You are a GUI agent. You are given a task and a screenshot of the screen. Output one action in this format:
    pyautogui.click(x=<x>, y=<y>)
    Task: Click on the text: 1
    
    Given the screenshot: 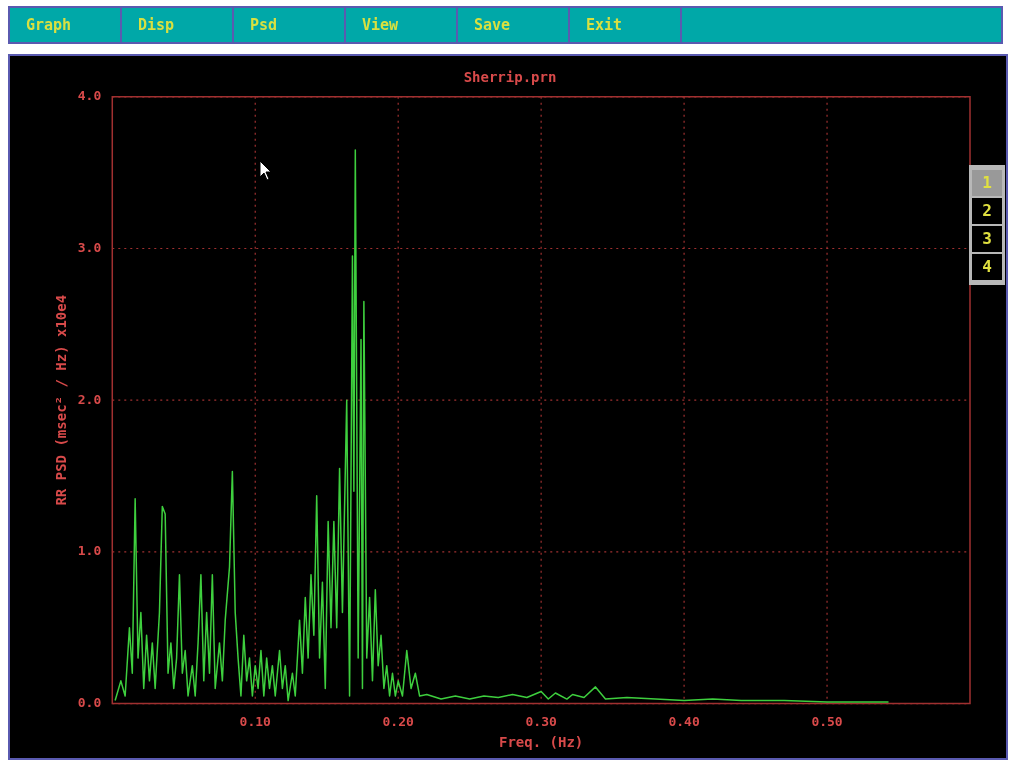 What is the action you would take?
    pyautogui.click(x=987, y=183)
    